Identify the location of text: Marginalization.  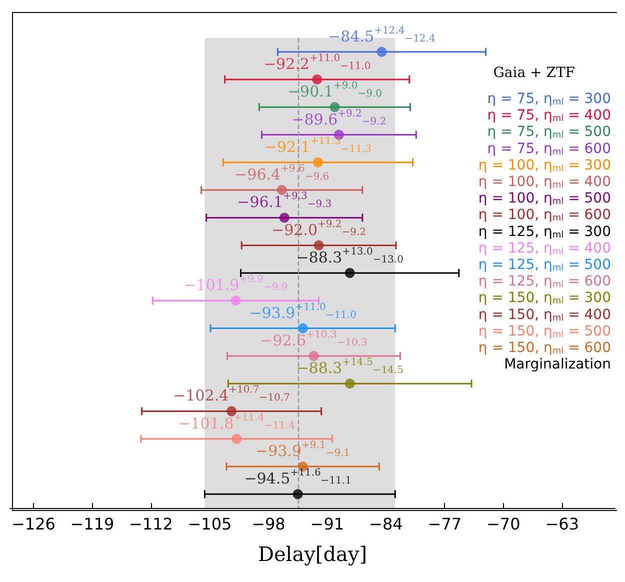
(557, 364).